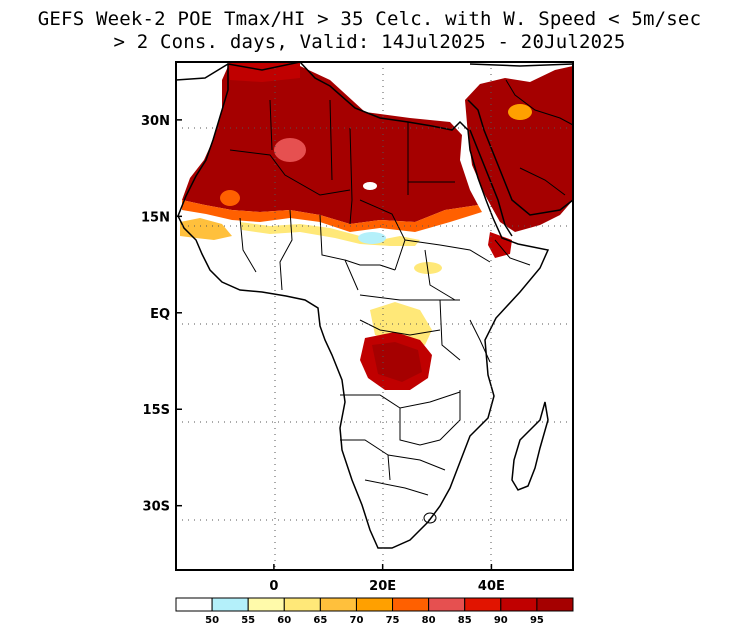 Image resolution: width=739 pixels, height=635 pixels. What do you see at coordinates (521, 65) in the screenshot?
I see `turkey-coast` at bounding box center [521, 65].